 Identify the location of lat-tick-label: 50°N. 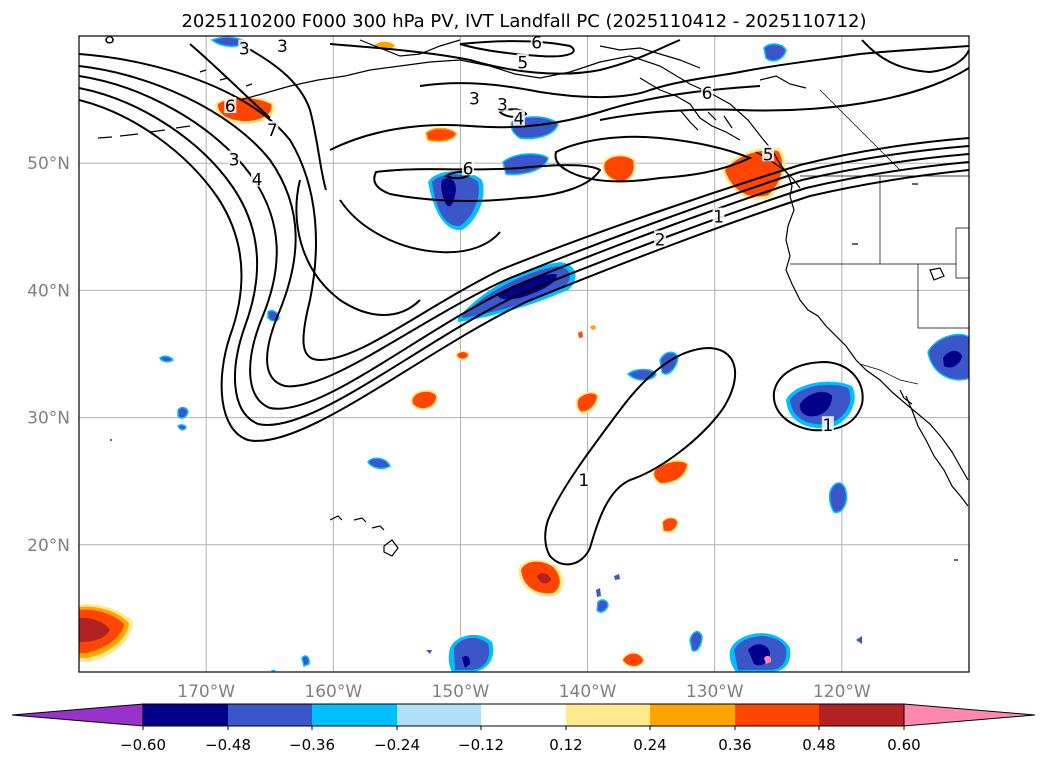
(48, 164).